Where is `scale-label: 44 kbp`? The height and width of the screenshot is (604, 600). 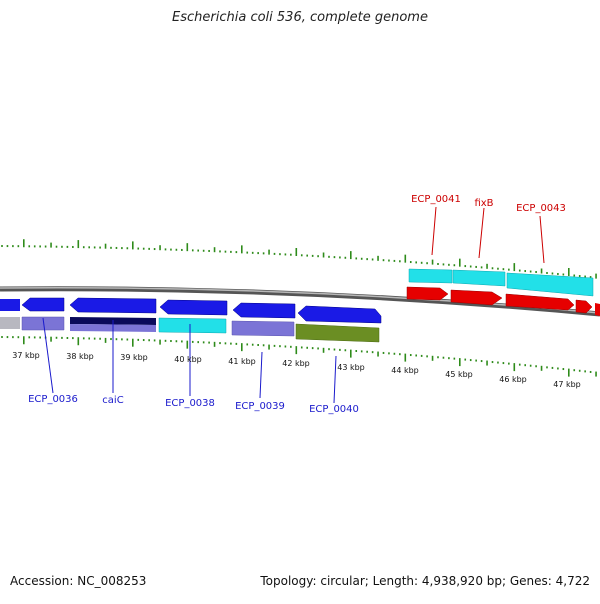
scale-label: 44 kbp is located at coordinates (405, 370).